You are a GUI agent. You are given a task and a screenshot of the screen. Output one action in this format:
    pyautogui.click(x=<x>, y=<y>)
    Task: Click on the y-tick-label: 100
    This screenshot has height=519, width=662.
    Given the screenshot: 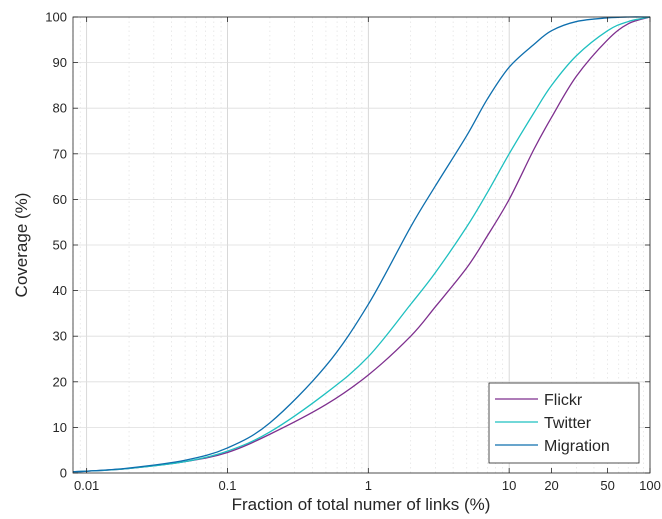 What is the action you would take?
    pyautogui.click(x=56, y=17)
    